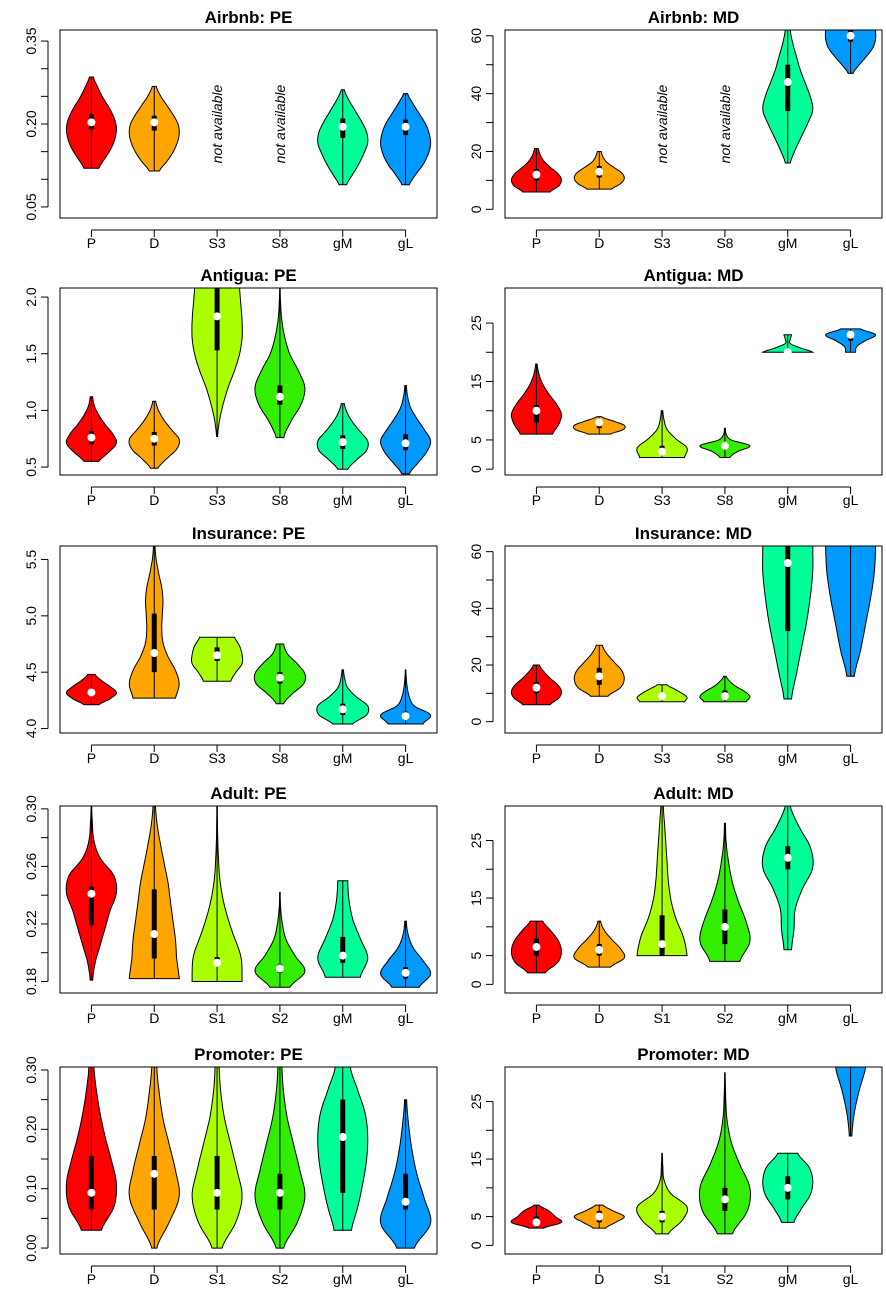 The width and height of the screenshot is (886, 1296). Describe the element at coordinates (248, 793) in the screenshot. I see `panel-title: Adult: PE` at that location.